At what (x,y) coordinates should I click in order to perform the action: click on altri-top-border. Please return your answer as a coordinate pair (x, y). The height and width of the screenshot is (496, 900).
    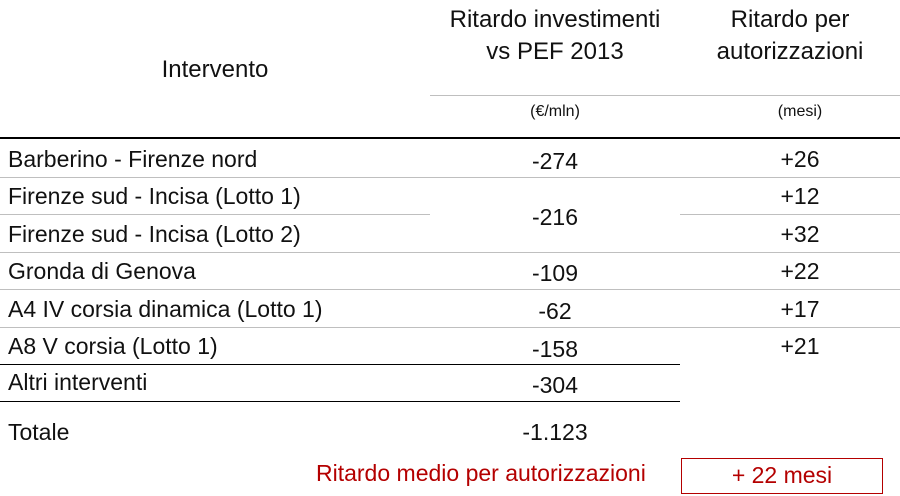
    Looking at the image, I should click on (340, 364).